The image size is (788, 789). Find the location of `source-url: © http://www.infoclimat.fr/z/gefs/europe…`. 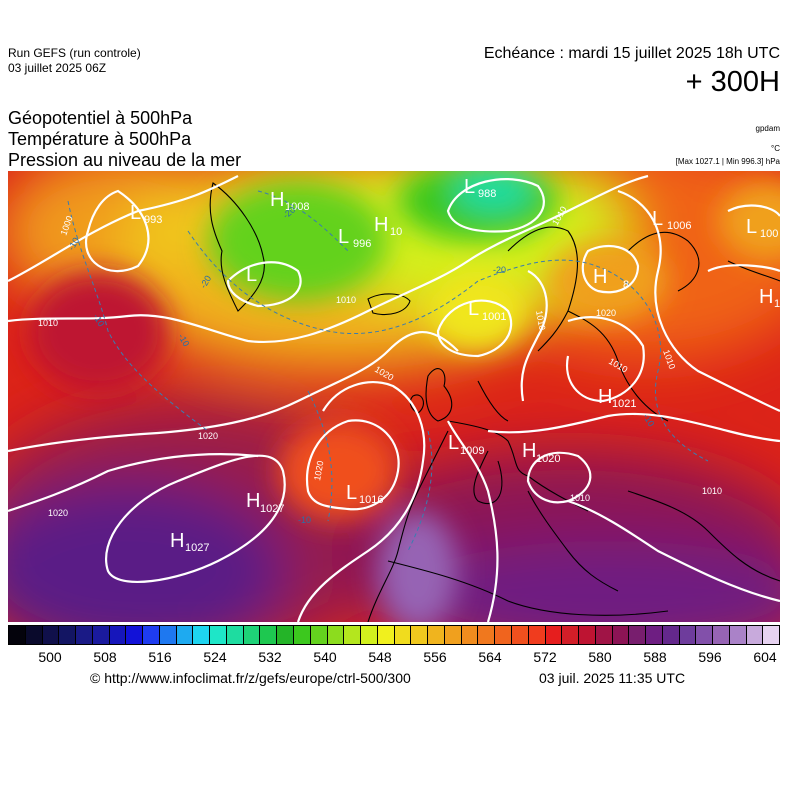

source-url: © http://www.infoclimat.fr/z/gefs/europe… is located at coordinates (250, 678).